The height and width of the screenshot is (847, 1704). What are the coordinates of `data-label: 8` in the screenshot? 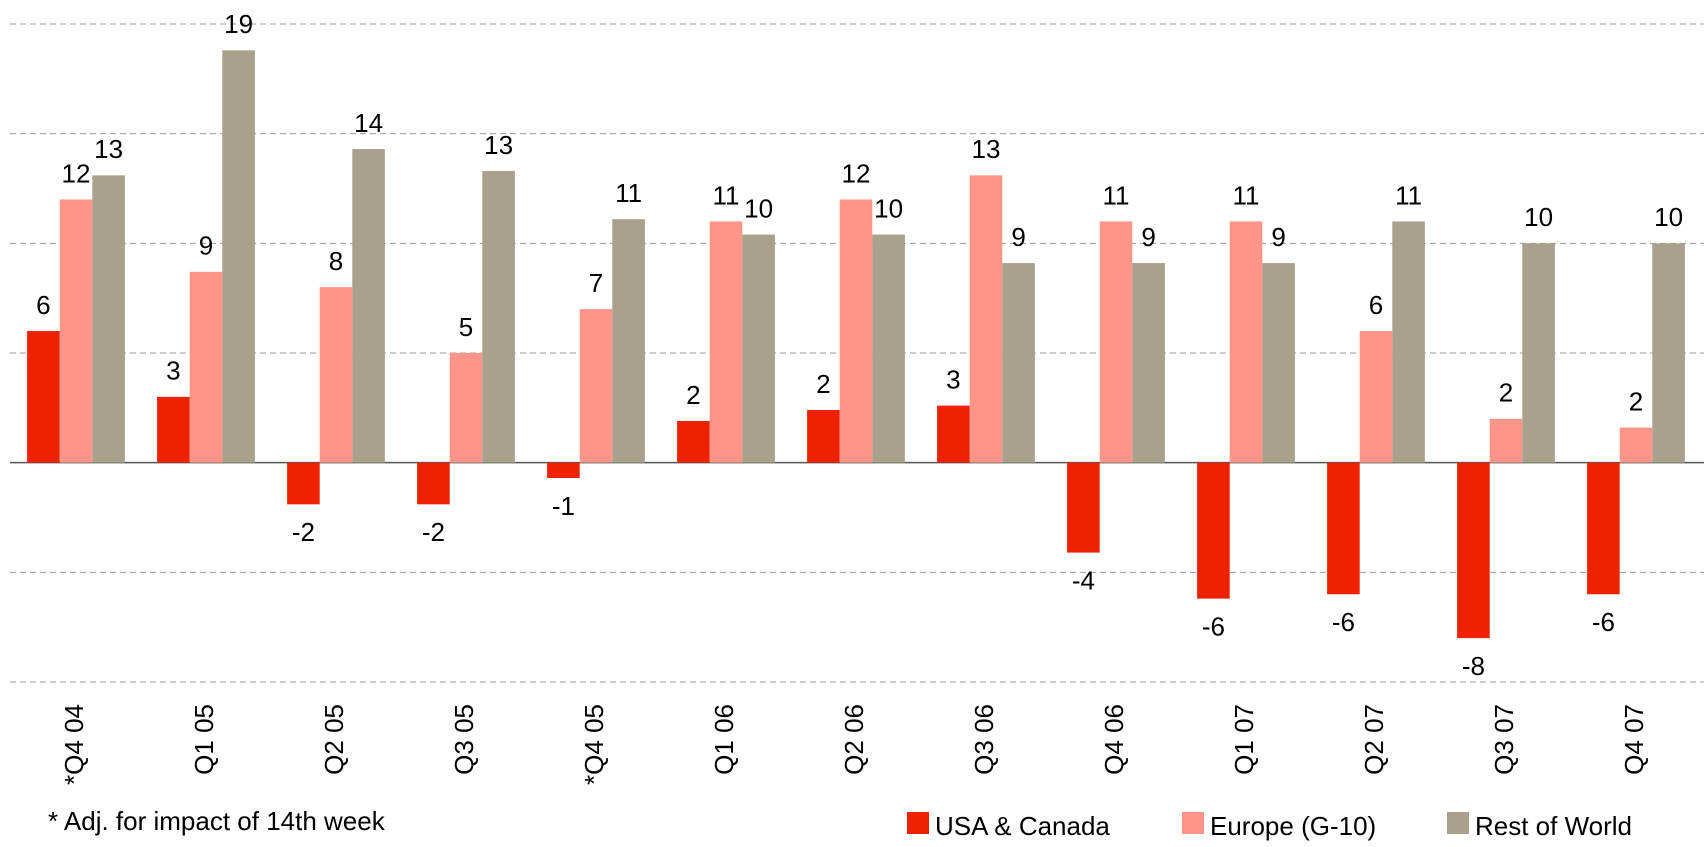 It's located at (336, 261).